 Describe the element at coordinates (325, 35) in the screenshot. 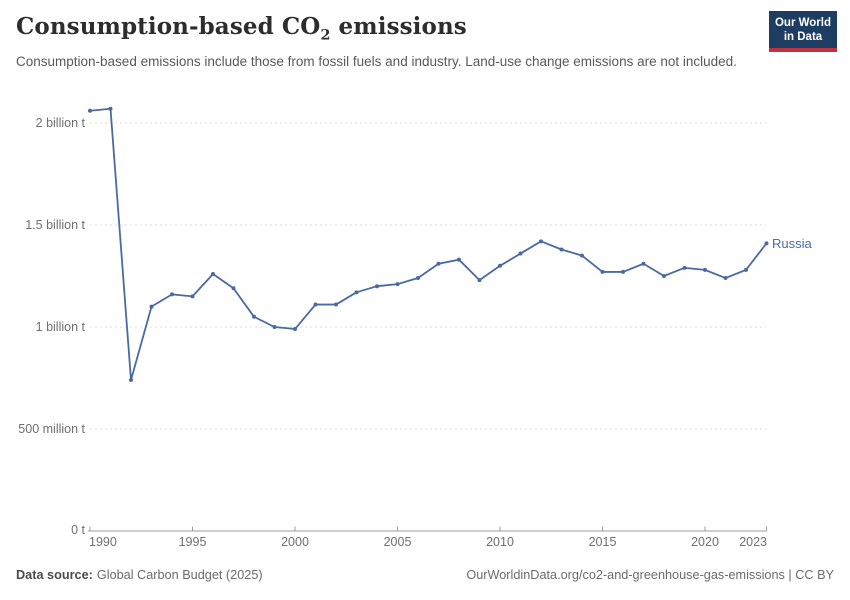

I see `title-subscript: 2` at that location.